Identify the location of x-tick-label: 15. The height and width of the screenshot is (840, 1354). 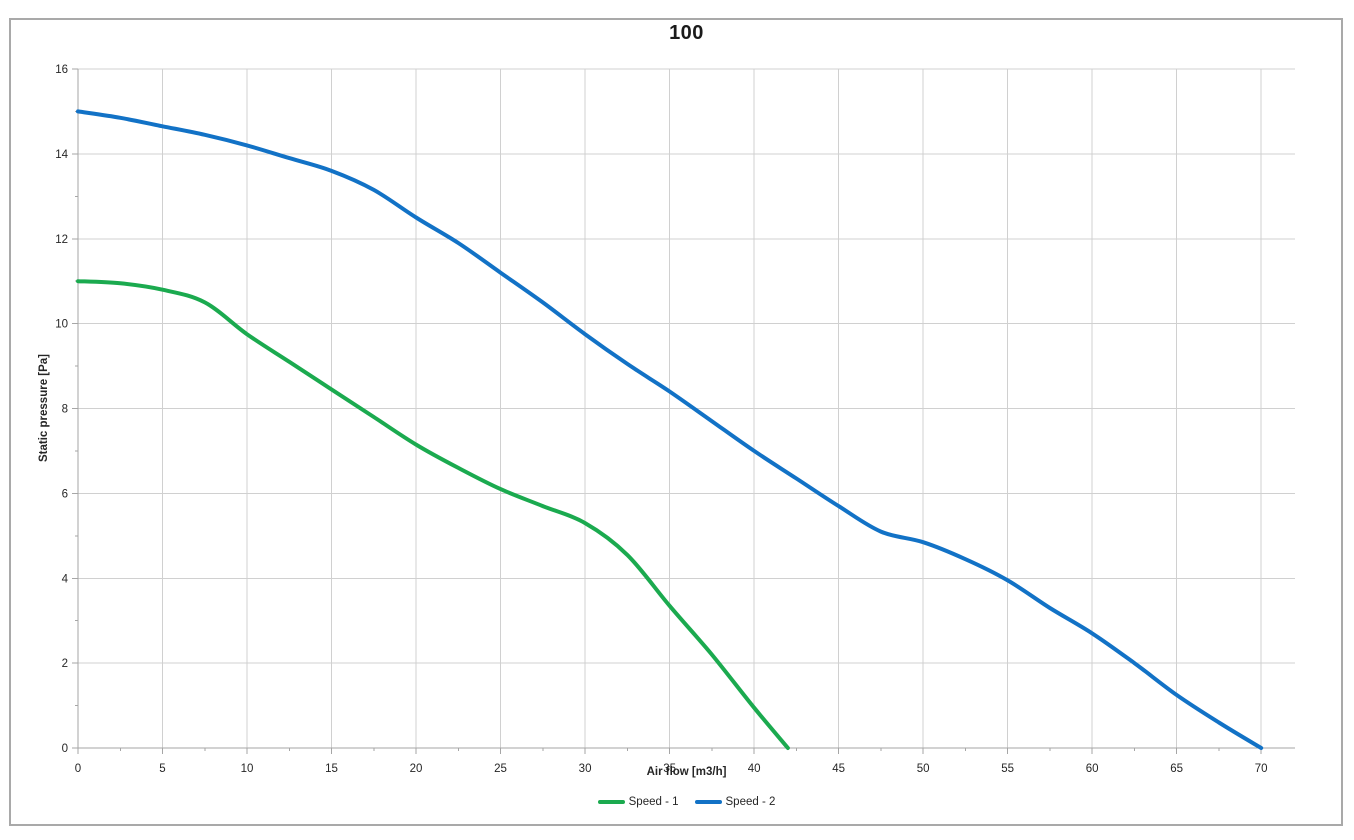
(331, 769).